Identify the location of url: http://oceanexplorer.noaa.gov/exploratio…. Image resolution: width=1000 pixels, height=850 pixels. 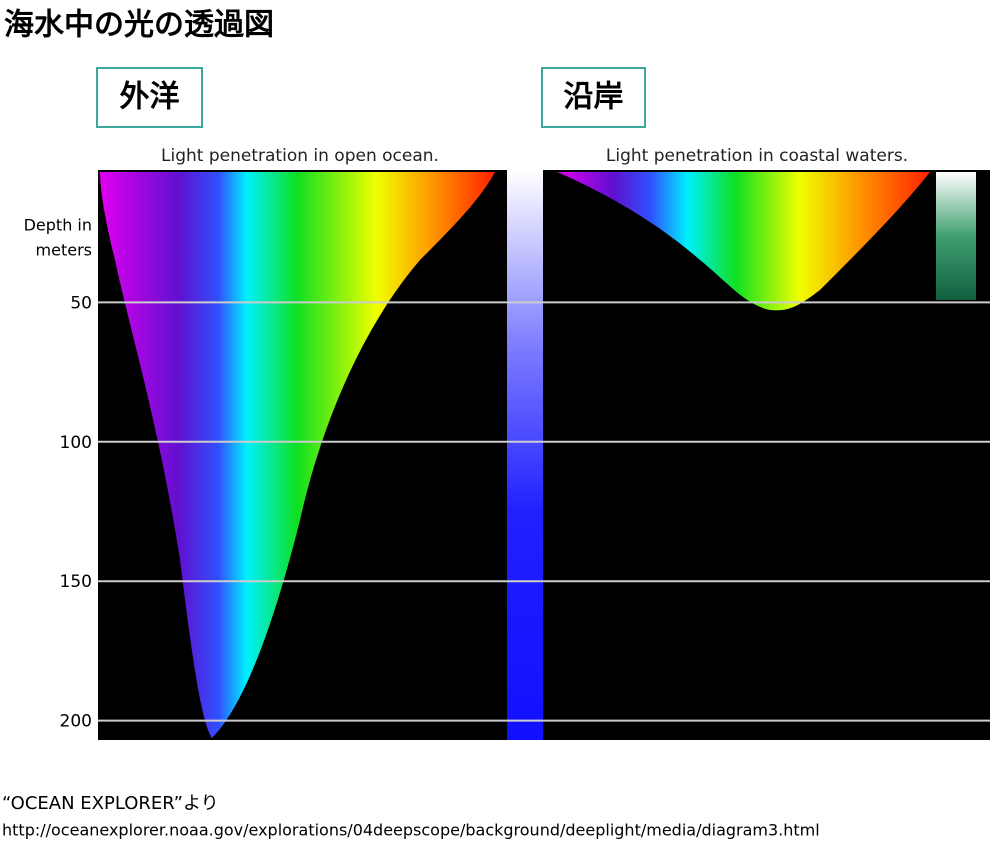
(411, 830).